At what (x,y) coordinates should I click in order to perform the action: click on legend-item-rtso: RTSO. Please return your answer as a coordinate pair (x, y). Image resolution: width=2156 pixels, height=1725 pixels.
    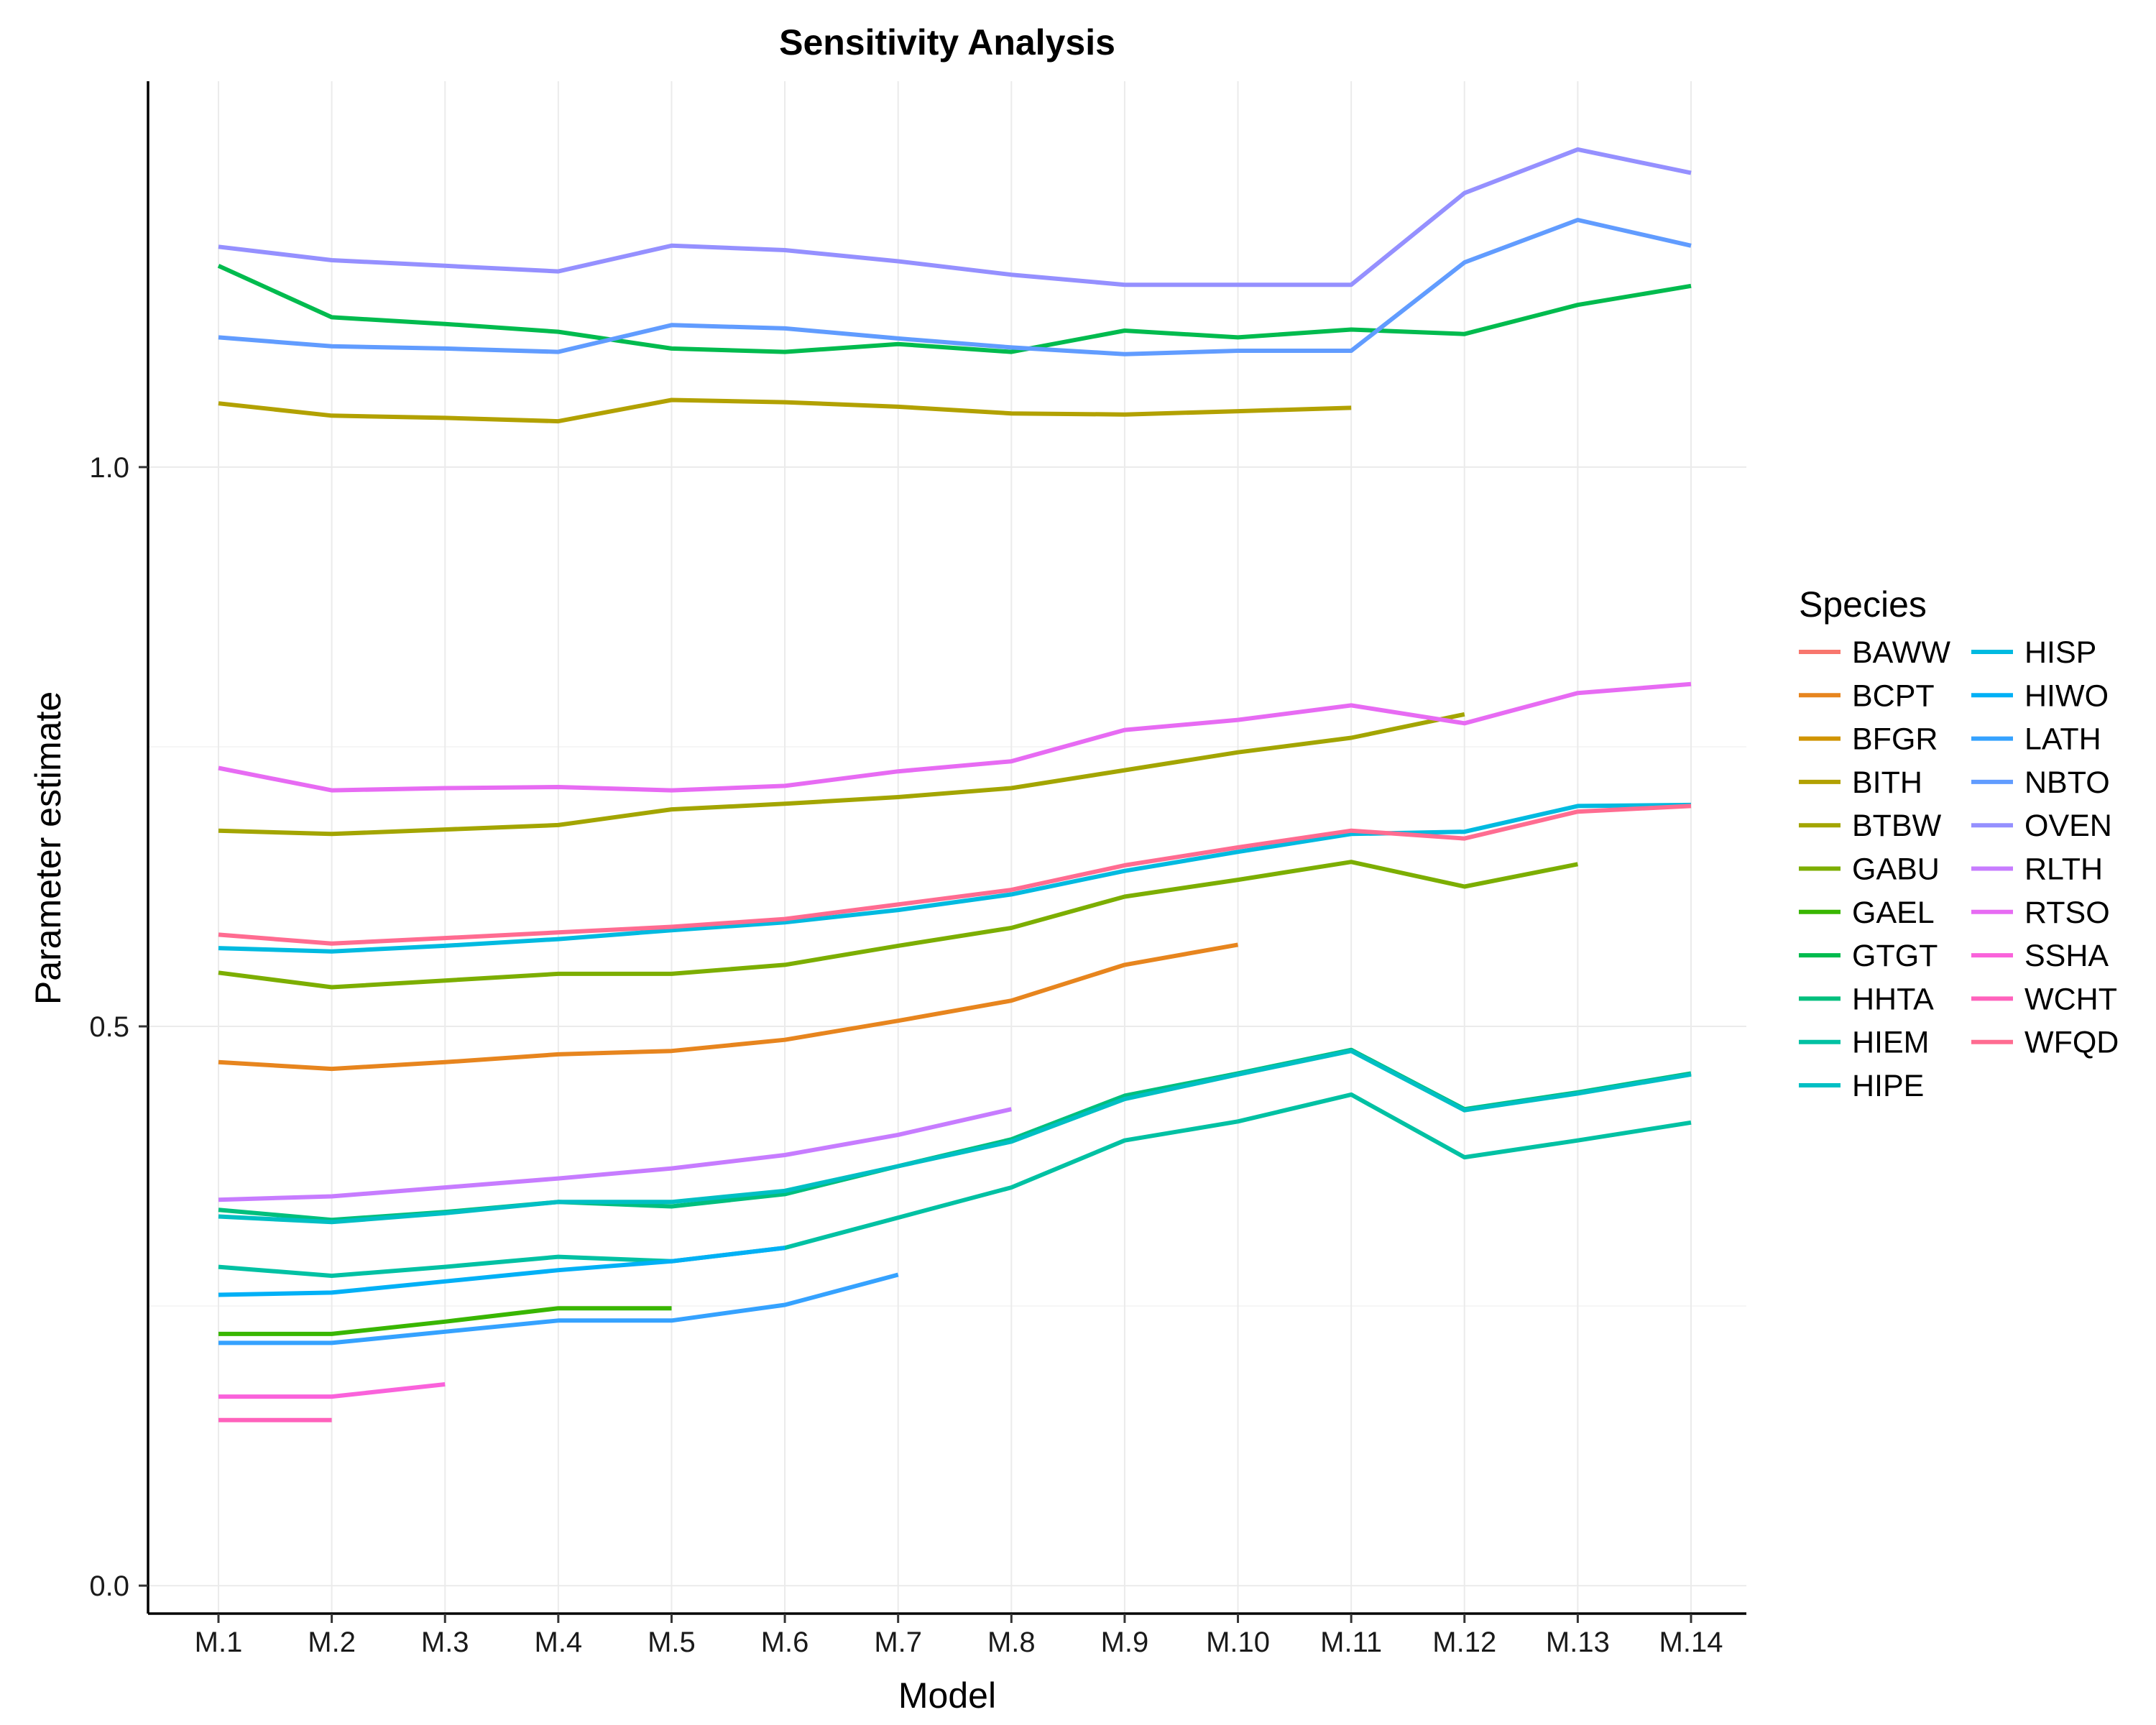
    Looking at the image, I should click on (2040, 913).